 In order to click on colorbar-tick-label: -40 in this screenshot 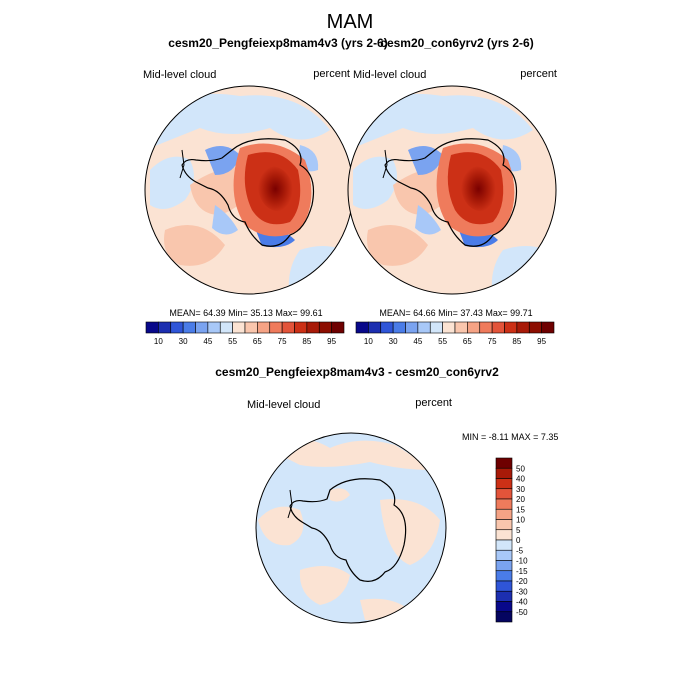, I will do `click(522, 602)`.